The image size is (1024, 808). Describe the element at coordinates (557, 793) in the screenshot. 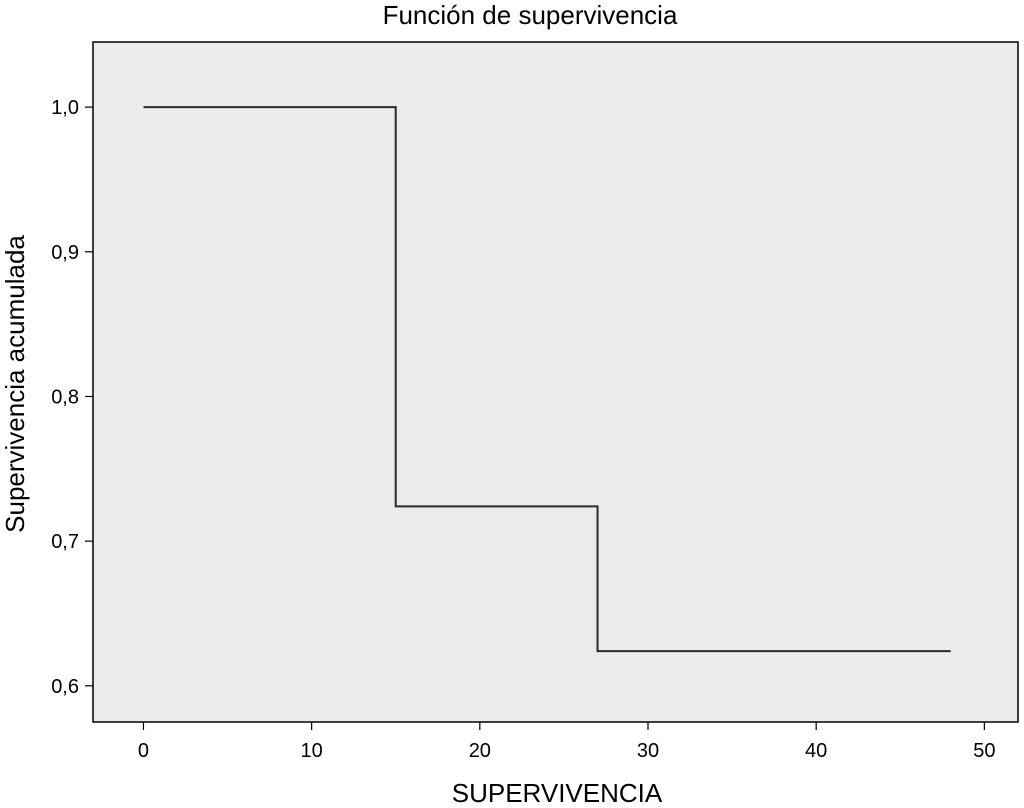

I see `x-axis-label: SUPERVIVENCIA` at that location.